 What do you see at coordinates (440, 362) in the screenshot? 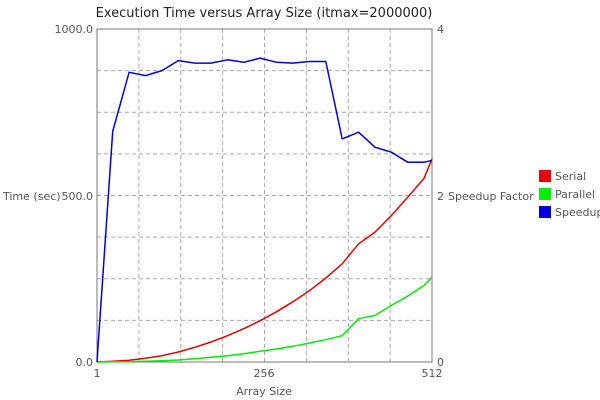
I see `y2-tick-label-bottom: 0` at bounding box center [440, 362].